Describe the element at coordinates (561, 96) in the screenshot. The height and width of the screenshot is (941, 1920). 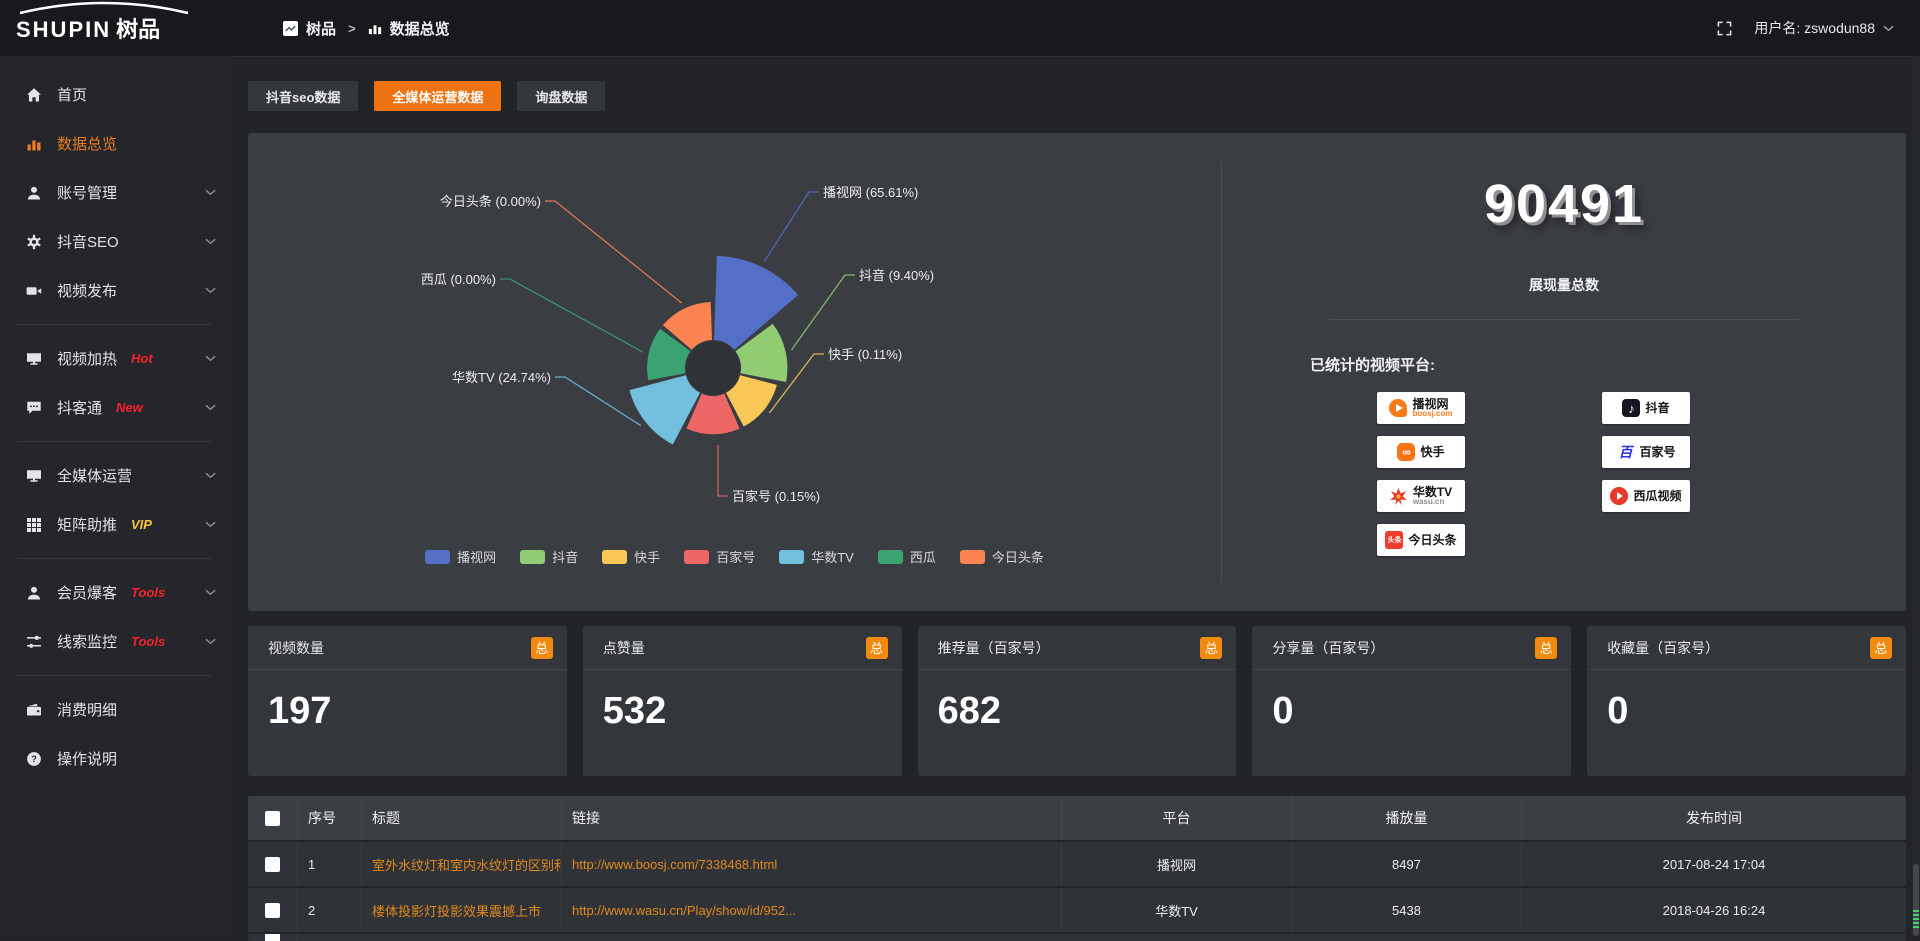
I see `tab-询盘数据: 询盘数据` at that location.